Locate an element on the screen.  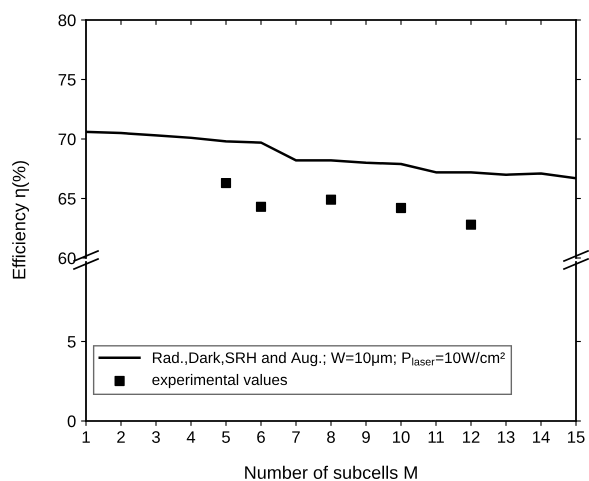
x-tick-label: 6 is located at coordinates (261, 437).